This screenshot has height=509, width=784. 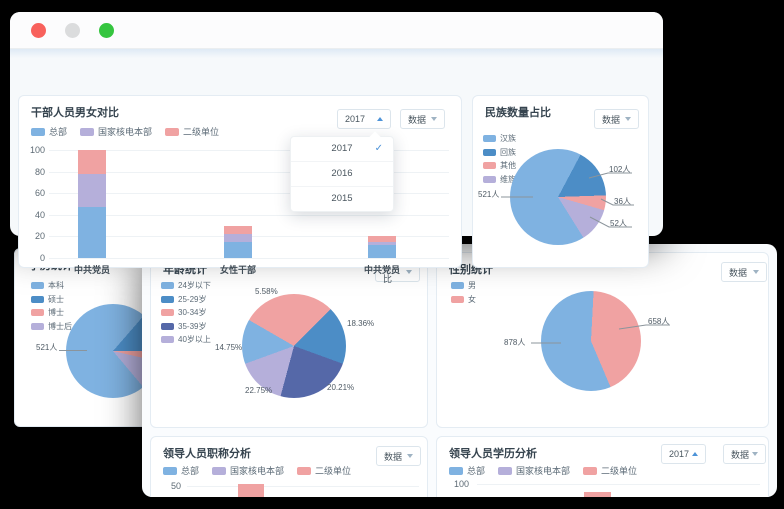 What do you see at coordinates (73, 350) in the screenshot?
I see `leader-line` at bounding box center [73, 350].